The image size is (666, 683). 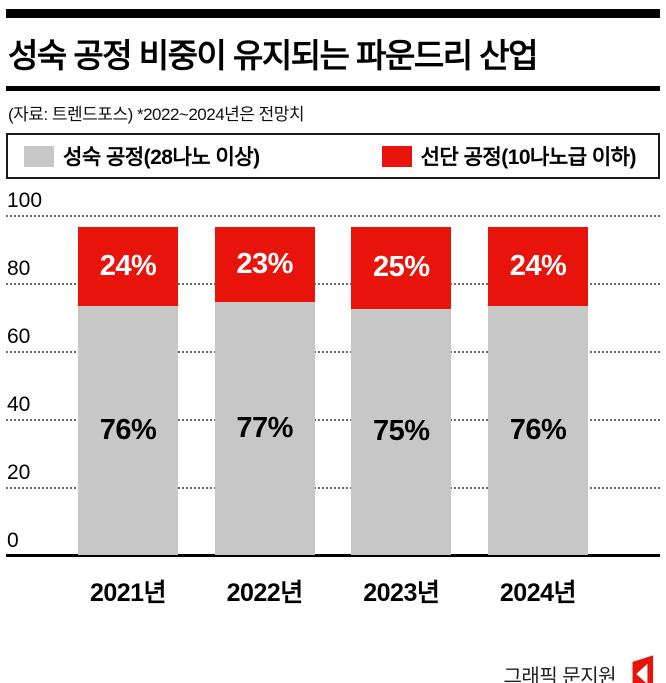 I want to click on source-note: (자료: 트렌드포스) *2022~2024년은 전망치, so click(x=156, y=114).